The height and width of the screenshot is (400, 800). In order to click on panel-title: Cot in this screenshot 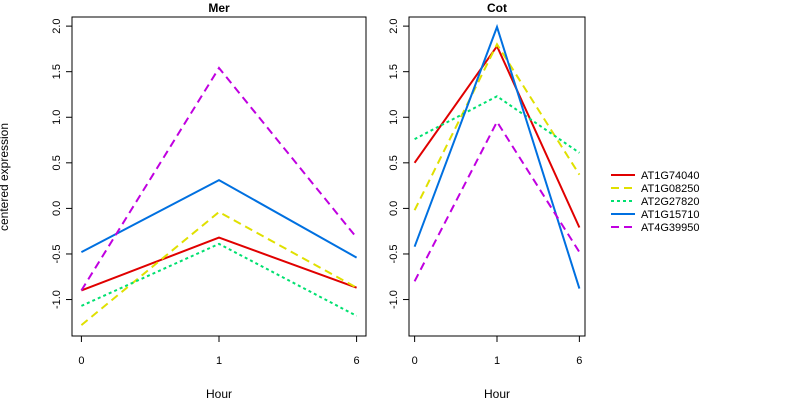, I will do `click(497, 8)`.